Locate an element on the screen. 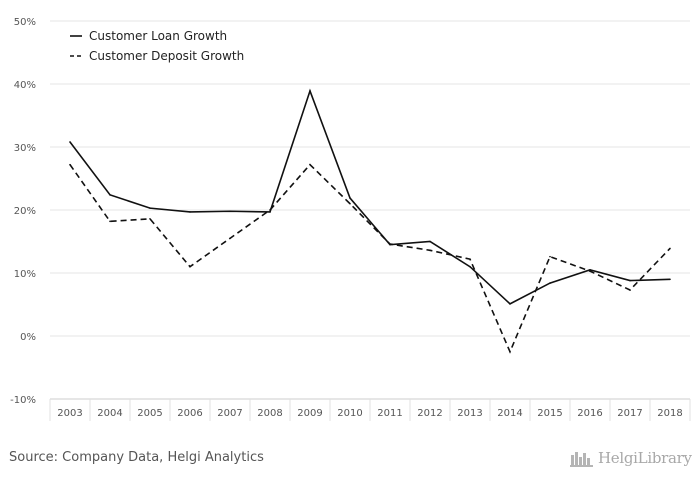  y-axis: -10% 0% 10% 20% 30% 40% 50% is located at coordinates (23, 211).